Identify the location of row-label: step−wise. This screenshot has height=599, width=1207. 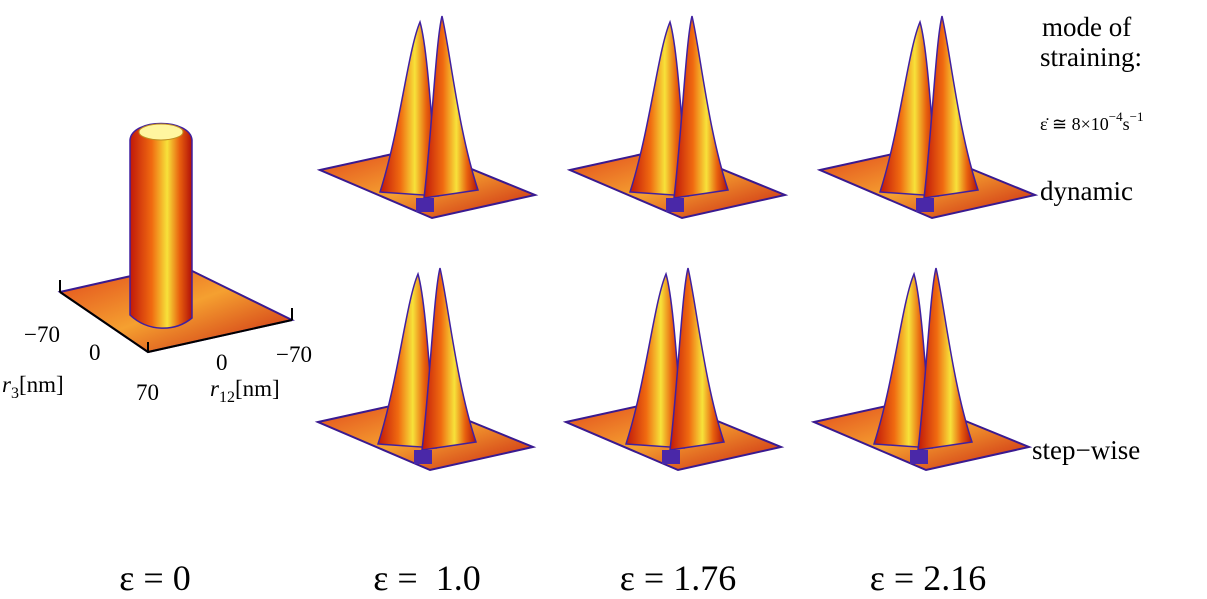
(1086, 450).